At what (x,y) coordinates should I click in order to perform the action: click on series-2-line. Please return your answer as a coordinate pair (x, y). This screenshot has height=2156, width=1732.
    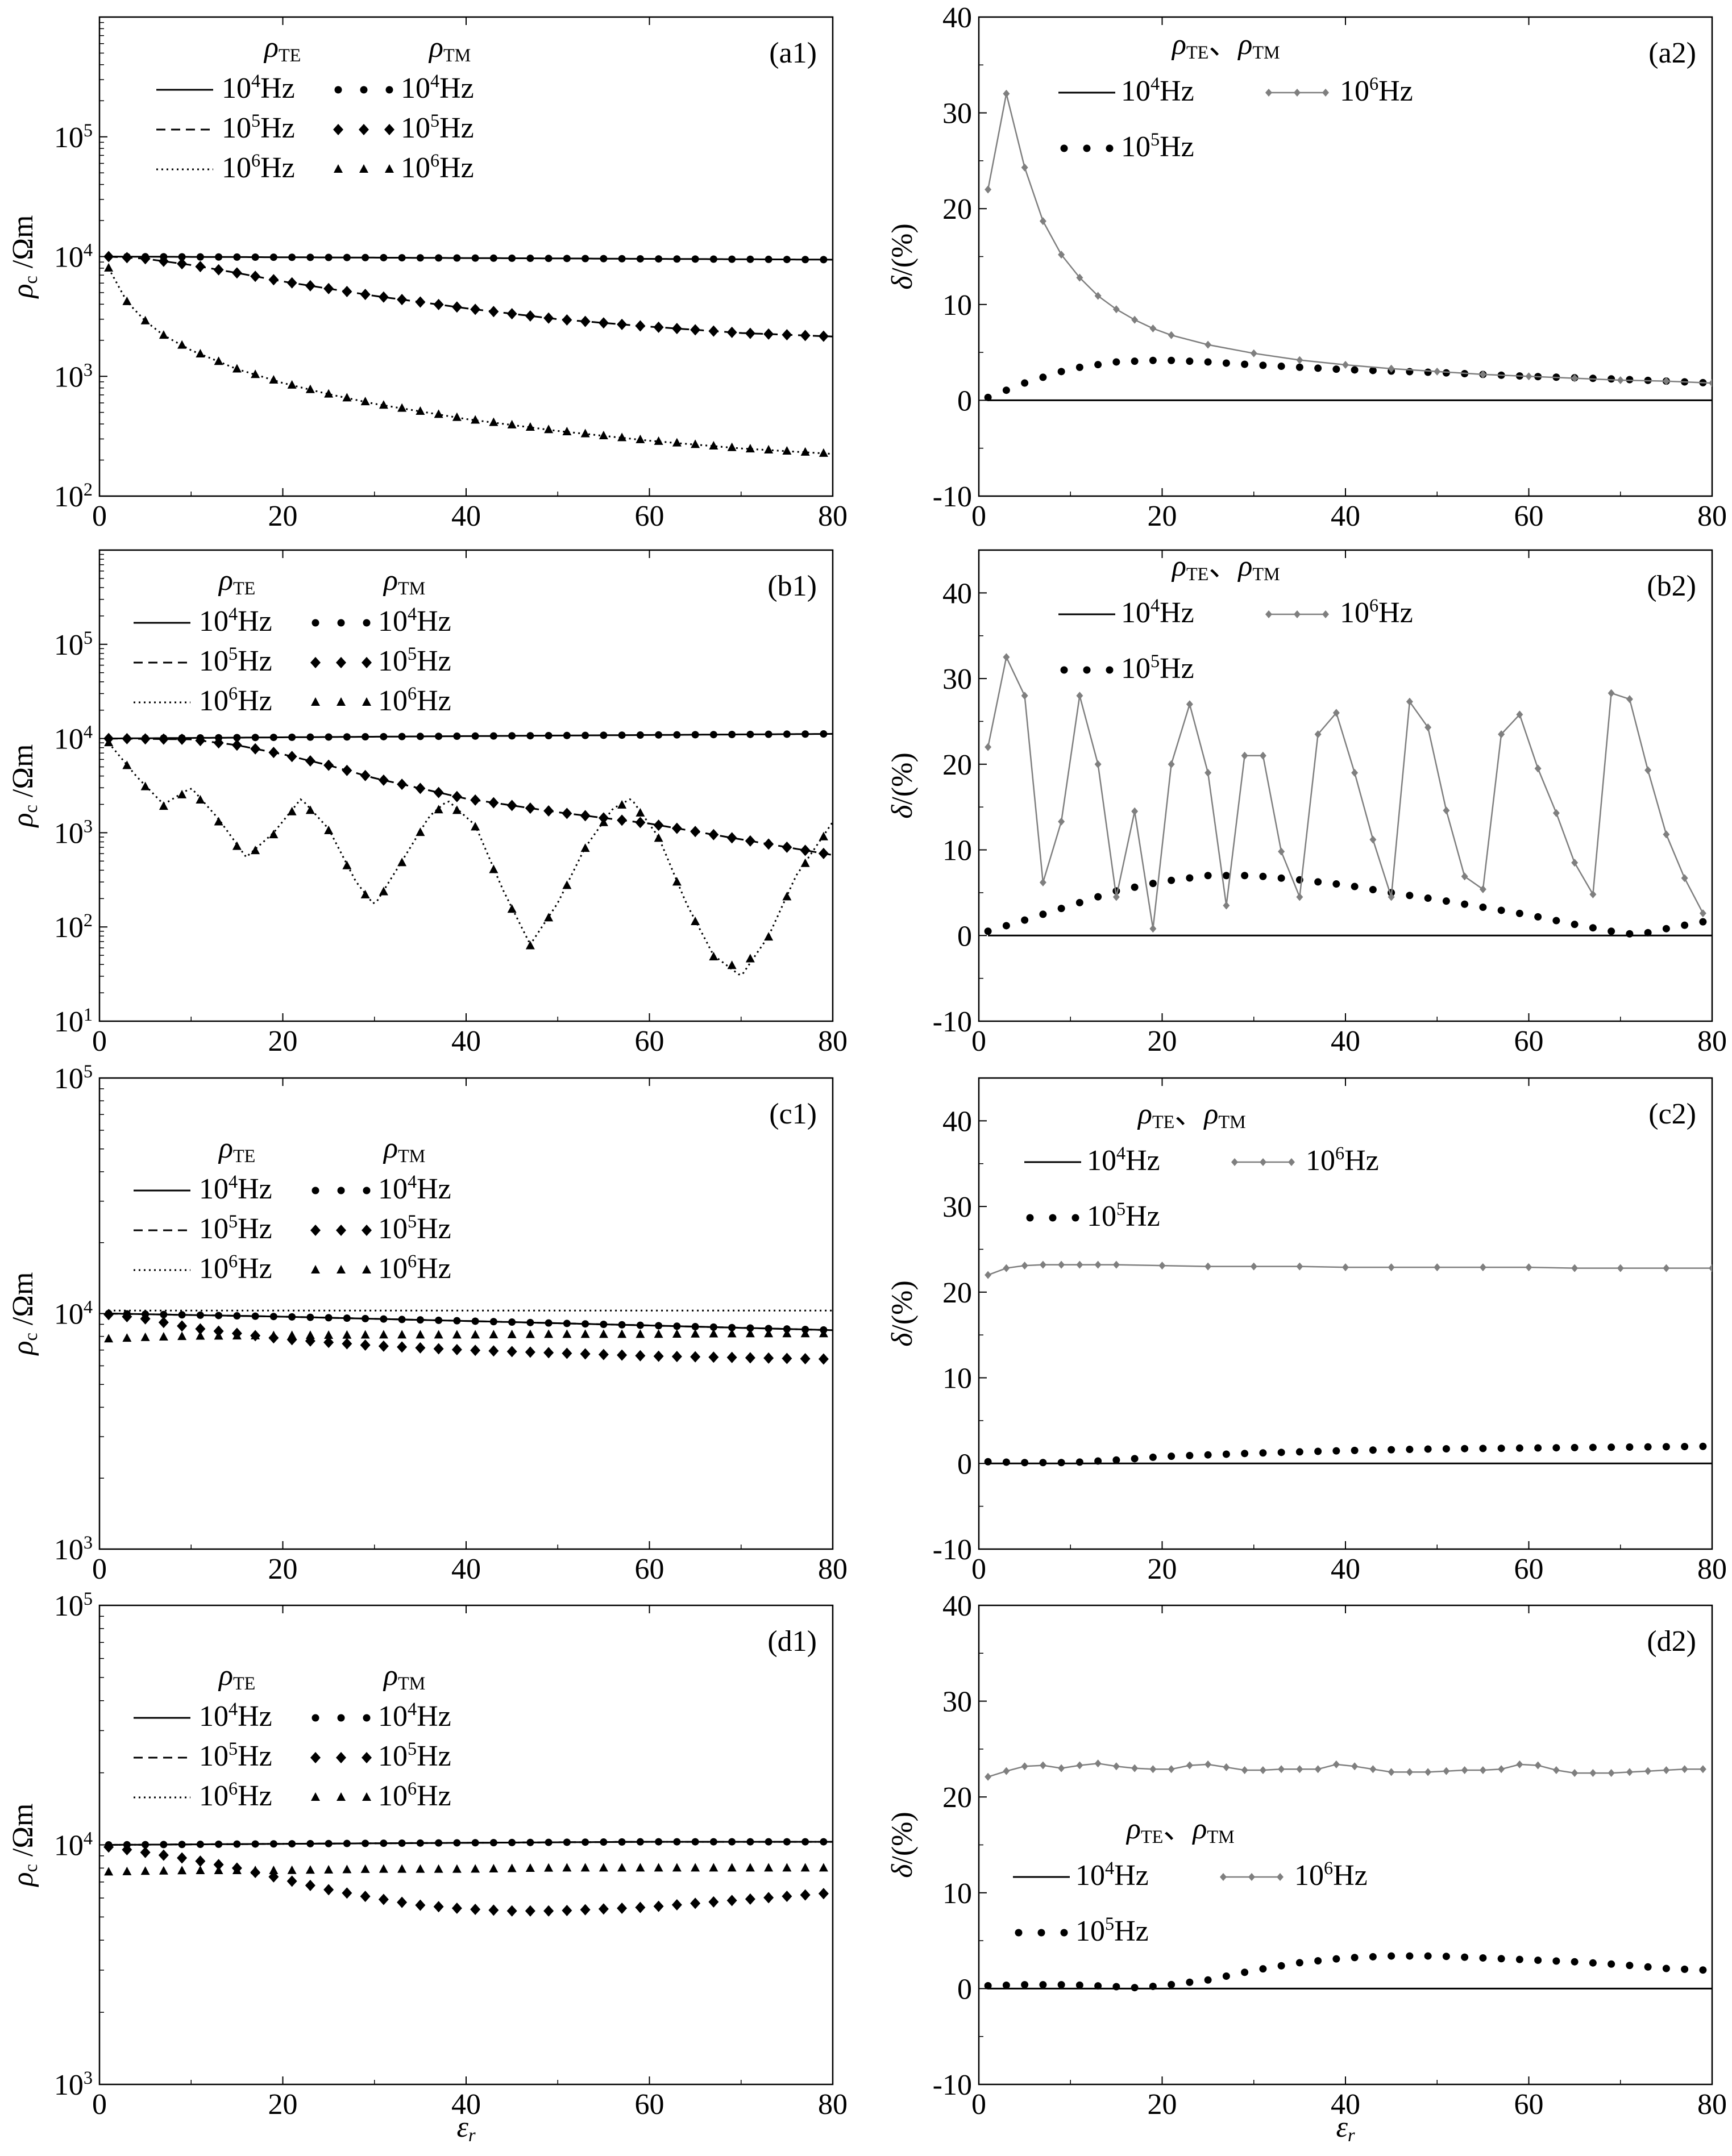
    Looking at the image, I should click on (471, 1843).